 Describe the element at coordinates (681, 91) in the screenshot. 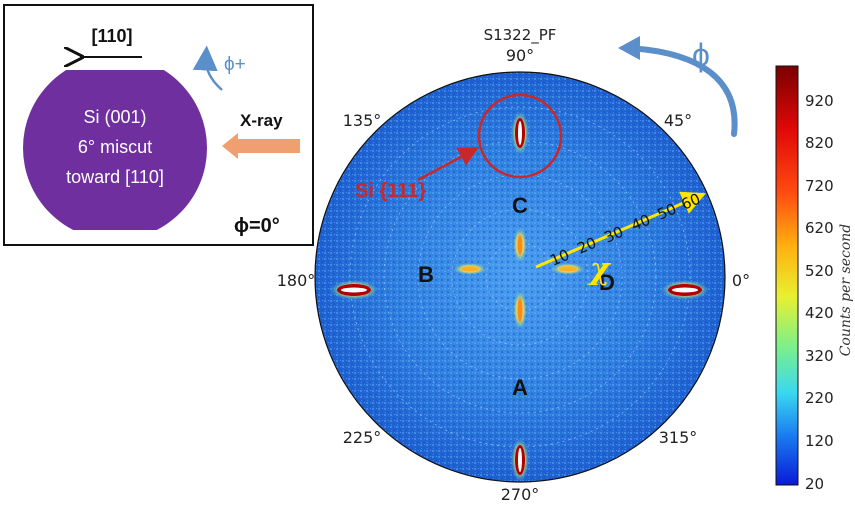

I see `phi-rotation-arrow` at that location.